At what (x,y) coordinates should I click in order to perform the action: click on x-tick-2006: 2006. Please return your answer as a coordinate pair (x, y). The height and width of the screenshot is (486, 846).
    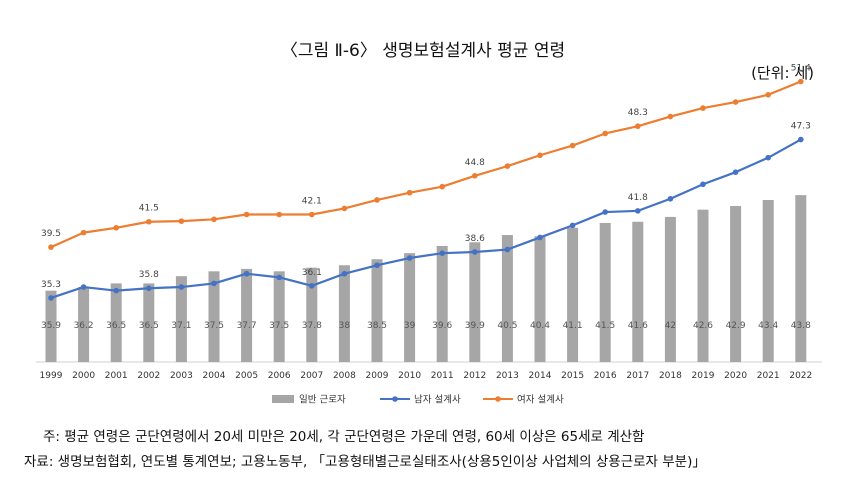
    Looking at the image, I should click on (279, 376).